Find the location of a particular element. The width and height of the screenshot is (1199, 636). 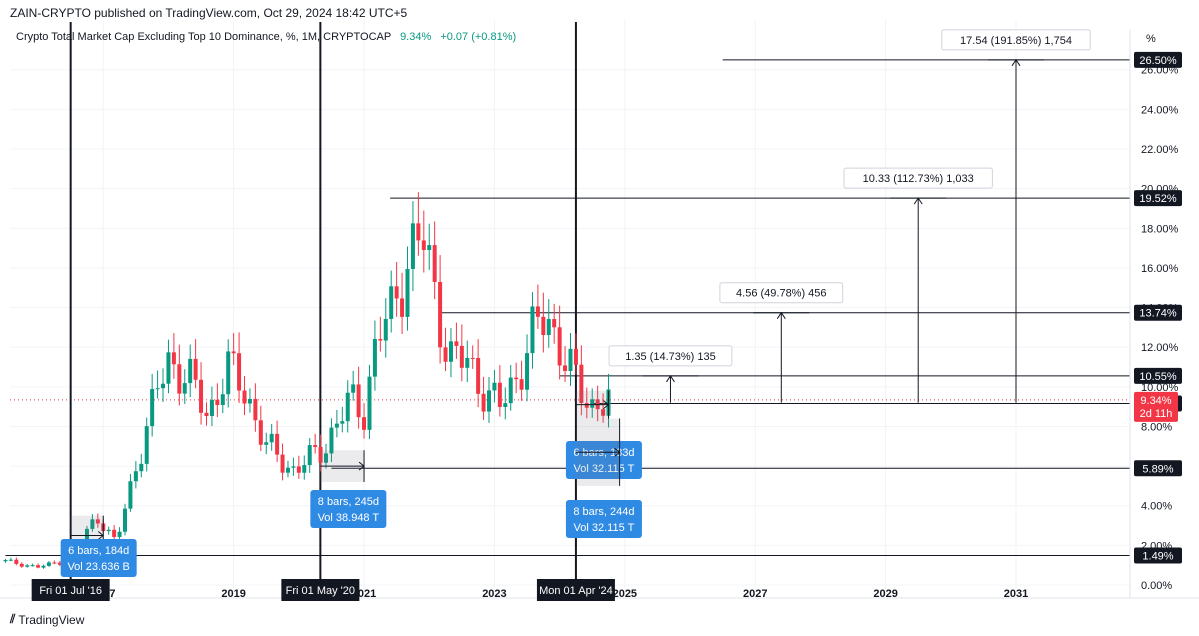

range-label-text: 10.33 (112.73%) 1,033 is located at coordinates (918, 179).